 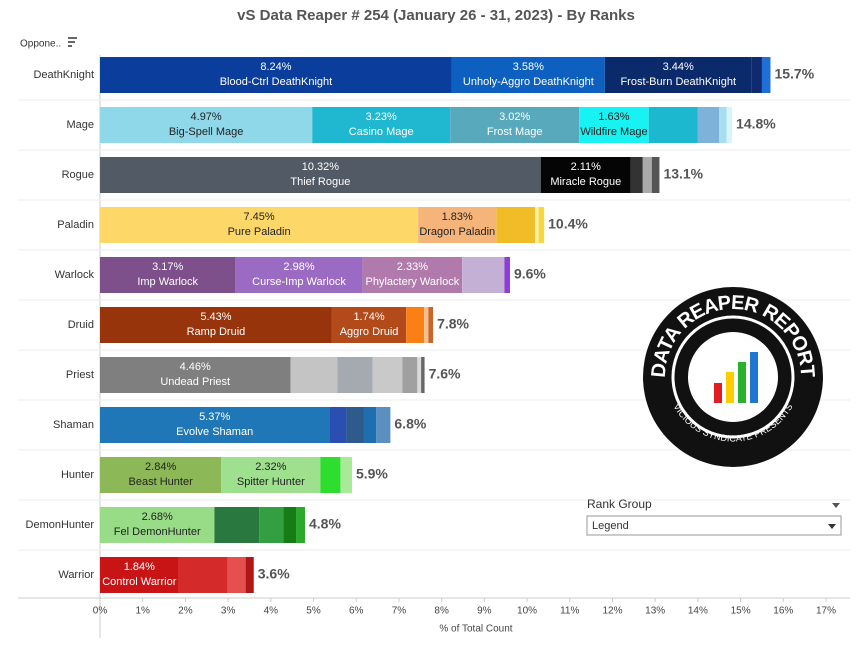 What do you see at coordinates (826, 611) in the screenshot?
I see `x-tick-label: 17%` at bounding box center [826, 611].